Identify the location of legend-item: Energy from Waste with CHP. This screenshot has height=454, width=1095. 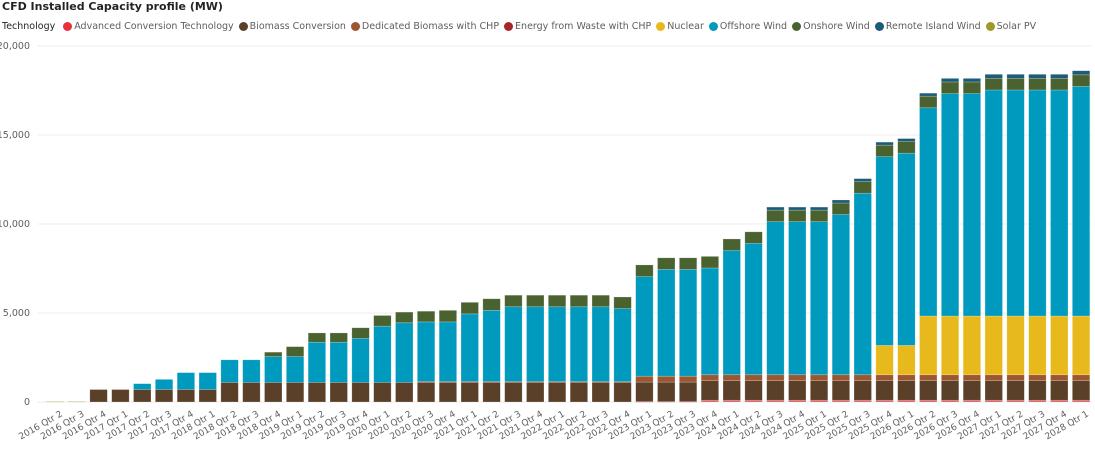
(577, 26).